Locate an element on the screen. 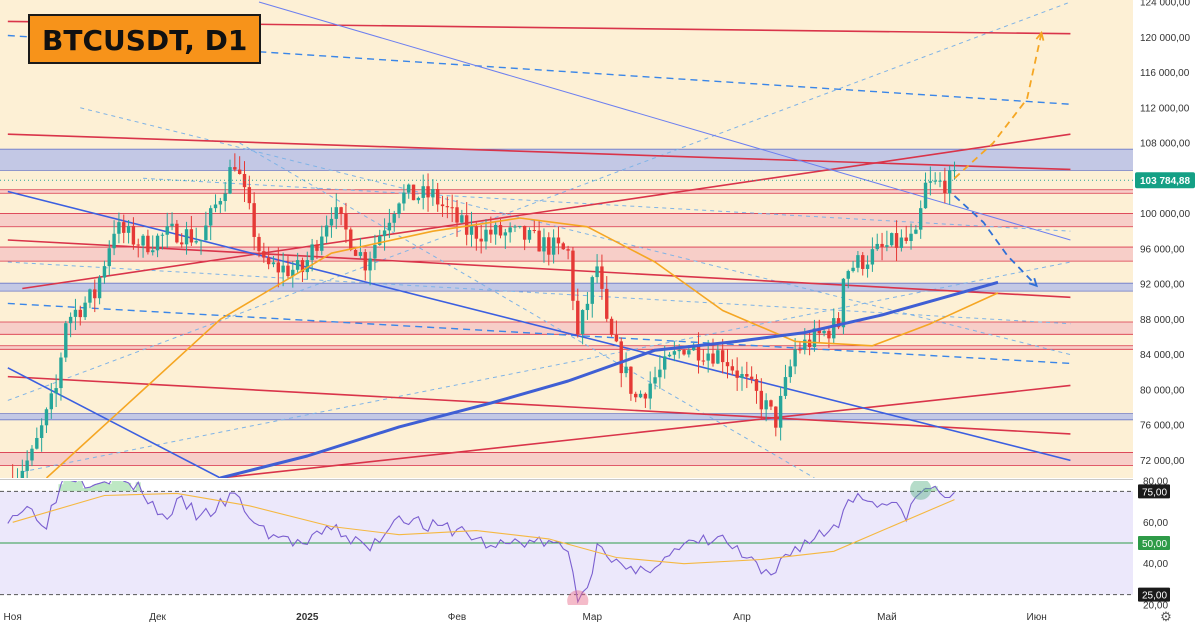 This screenshot has width=1200, height=628. gear-icon: ⚙ is located at coordinates (1166, 616).